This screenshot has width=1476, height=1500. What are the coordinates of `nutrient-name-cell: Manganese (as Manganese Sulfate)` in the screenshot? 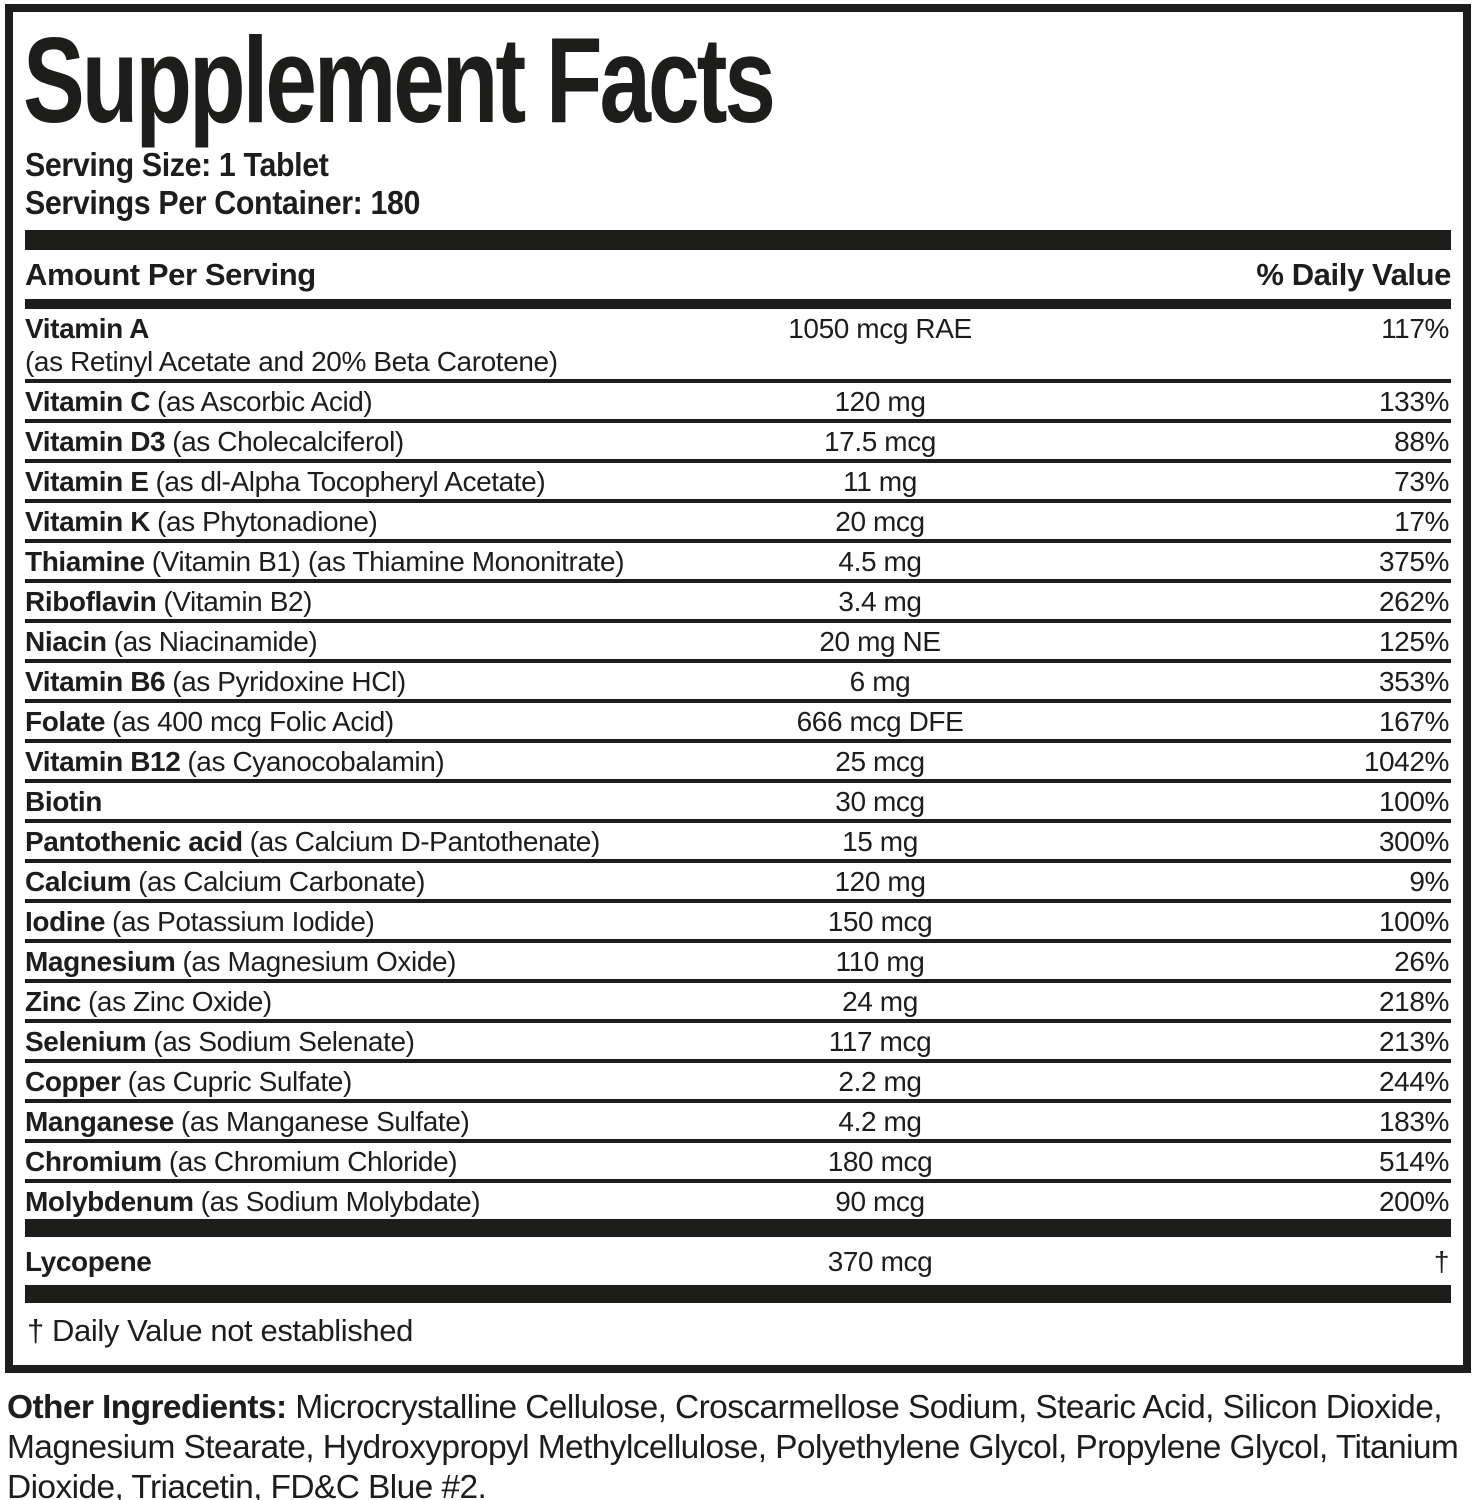 It's located at (345, 1121).